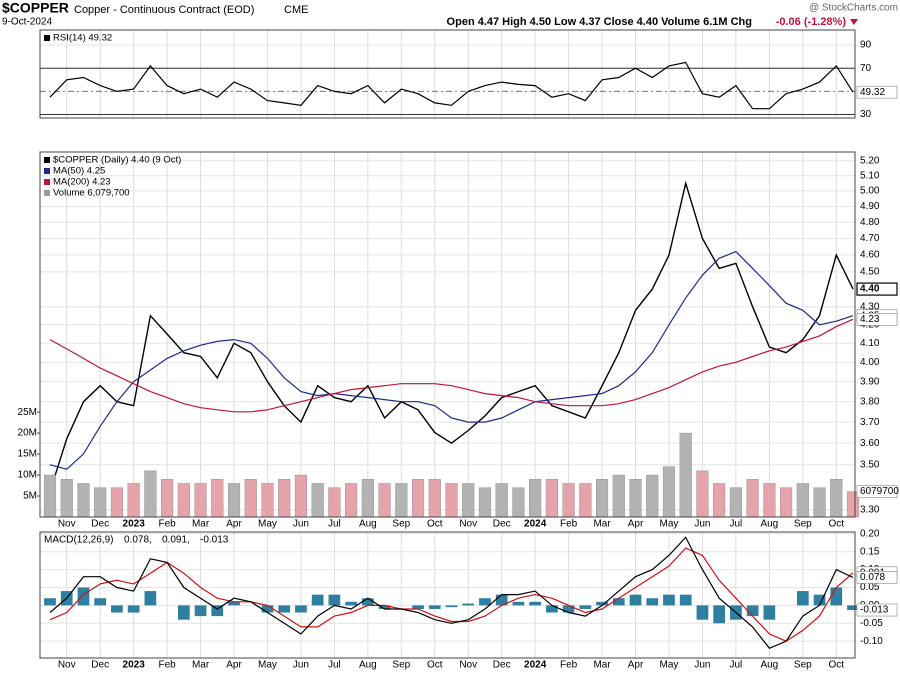 The width and height of the screenshot is (900, 673). Describe the element at coordinates (870, 533) in the screenshot. I see `y-tick-label: 0.20` at that location.